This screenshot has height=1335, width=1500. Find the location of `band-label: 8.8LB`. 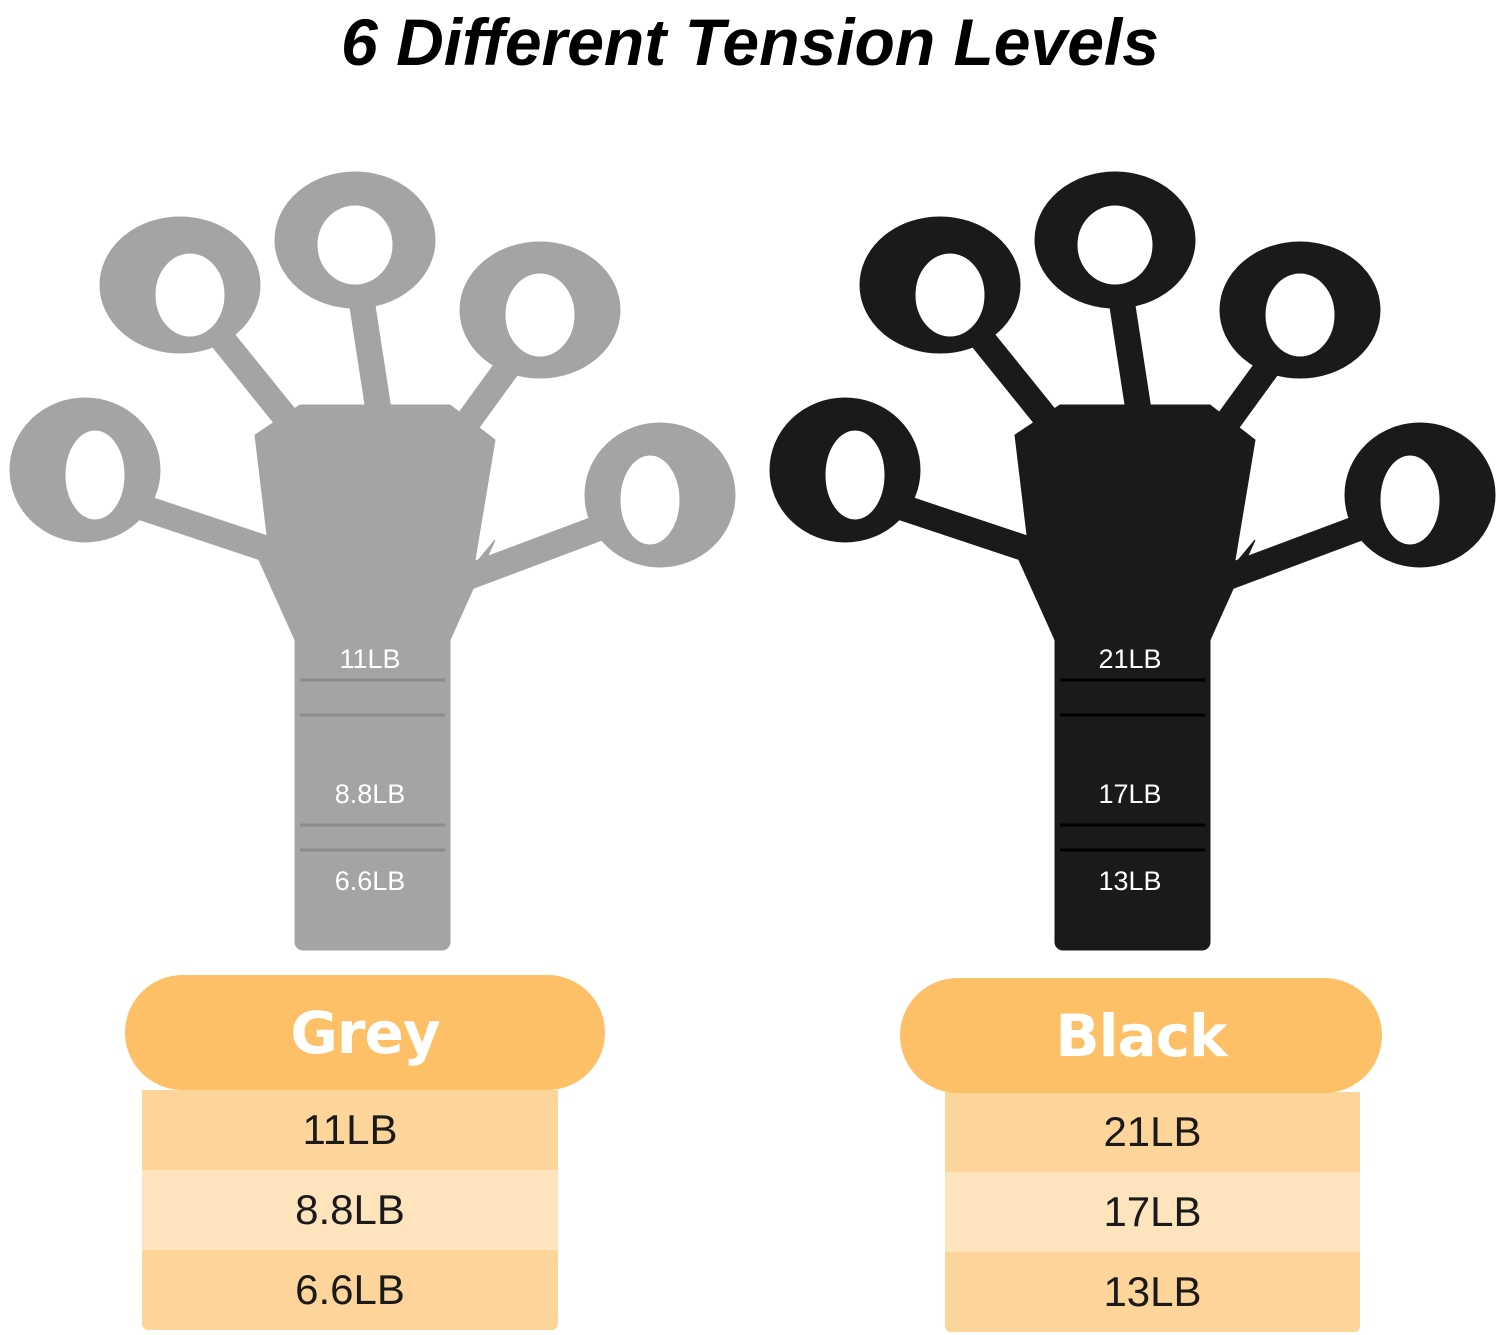

band-label: 8.8LB is located at coordinates (370, 794).